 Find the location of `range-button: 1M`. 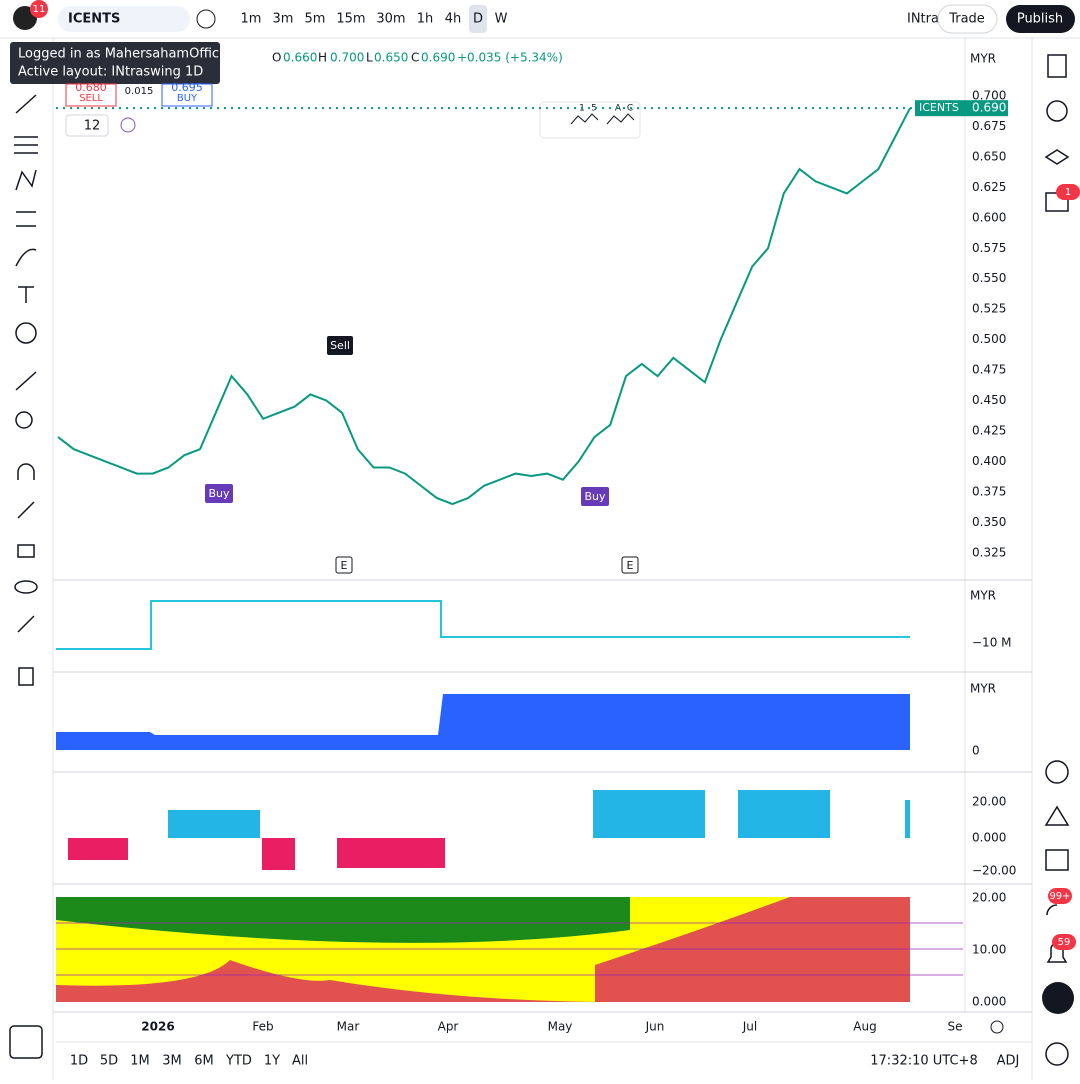

range-button: 1M is located at coordinates (140, 1061).